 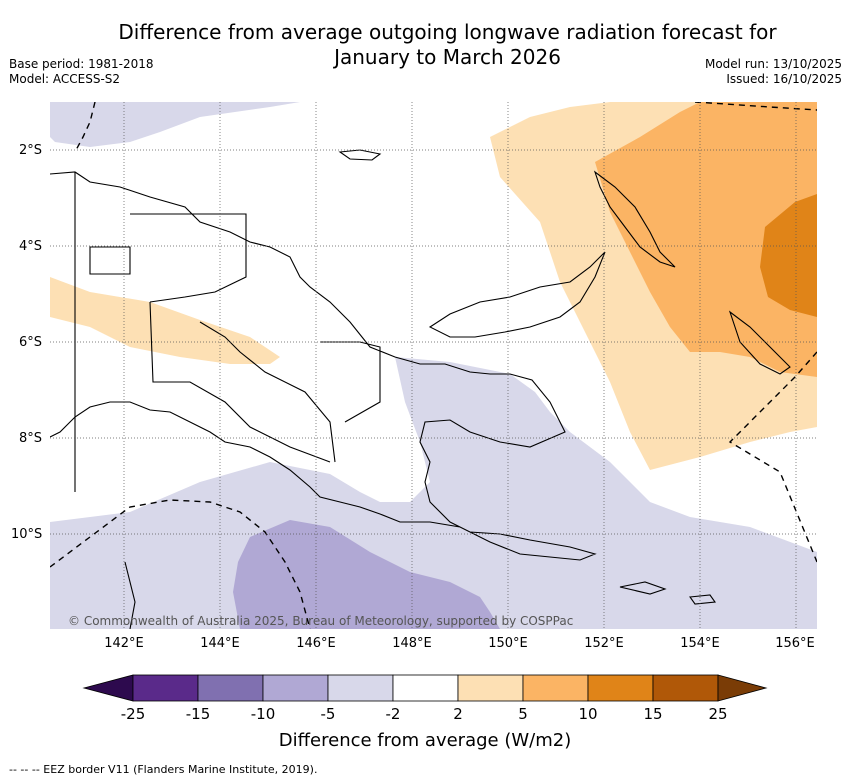 What do you see at coordinates (718, 714) in the screenshot?
I see `colorbar-label-10: 25` at bounding box center [718, 714].